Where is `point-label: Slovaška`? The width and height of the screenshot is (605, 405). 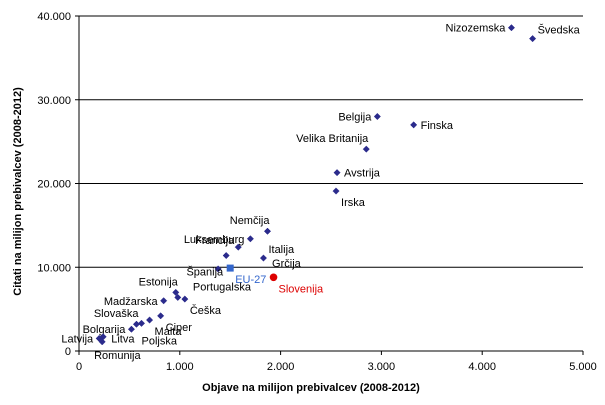 point-label: Slovaška is located at coordinates (117, 314).